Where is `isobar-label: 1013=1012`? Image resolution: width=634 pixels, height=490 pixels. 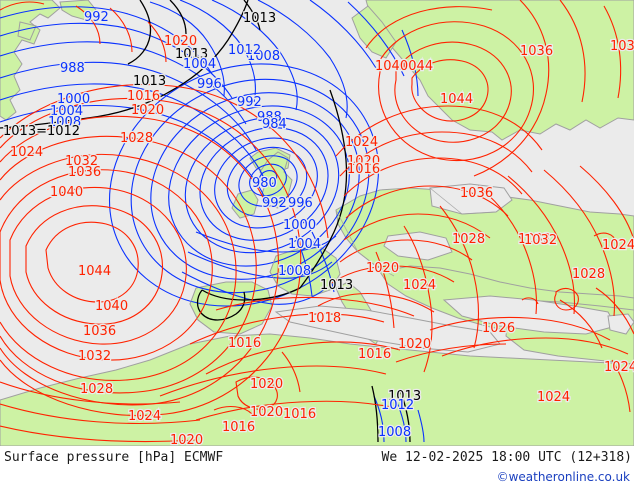
isobar-label: 1013=1012 is located at coordinates (41, 131).